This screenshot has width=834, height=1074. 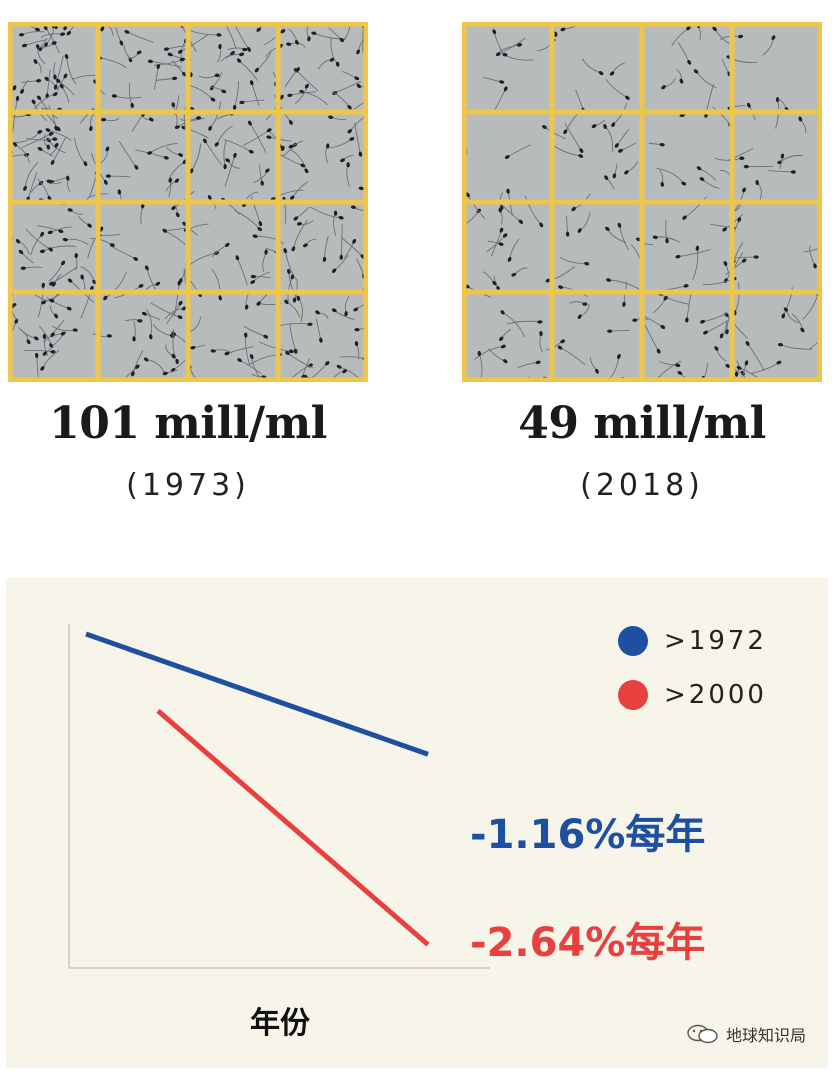 What do you see at coordinates (746, 1034) in the screenshot?
I see `watermark: 地球知识局` at bounding box center [746, 1034].